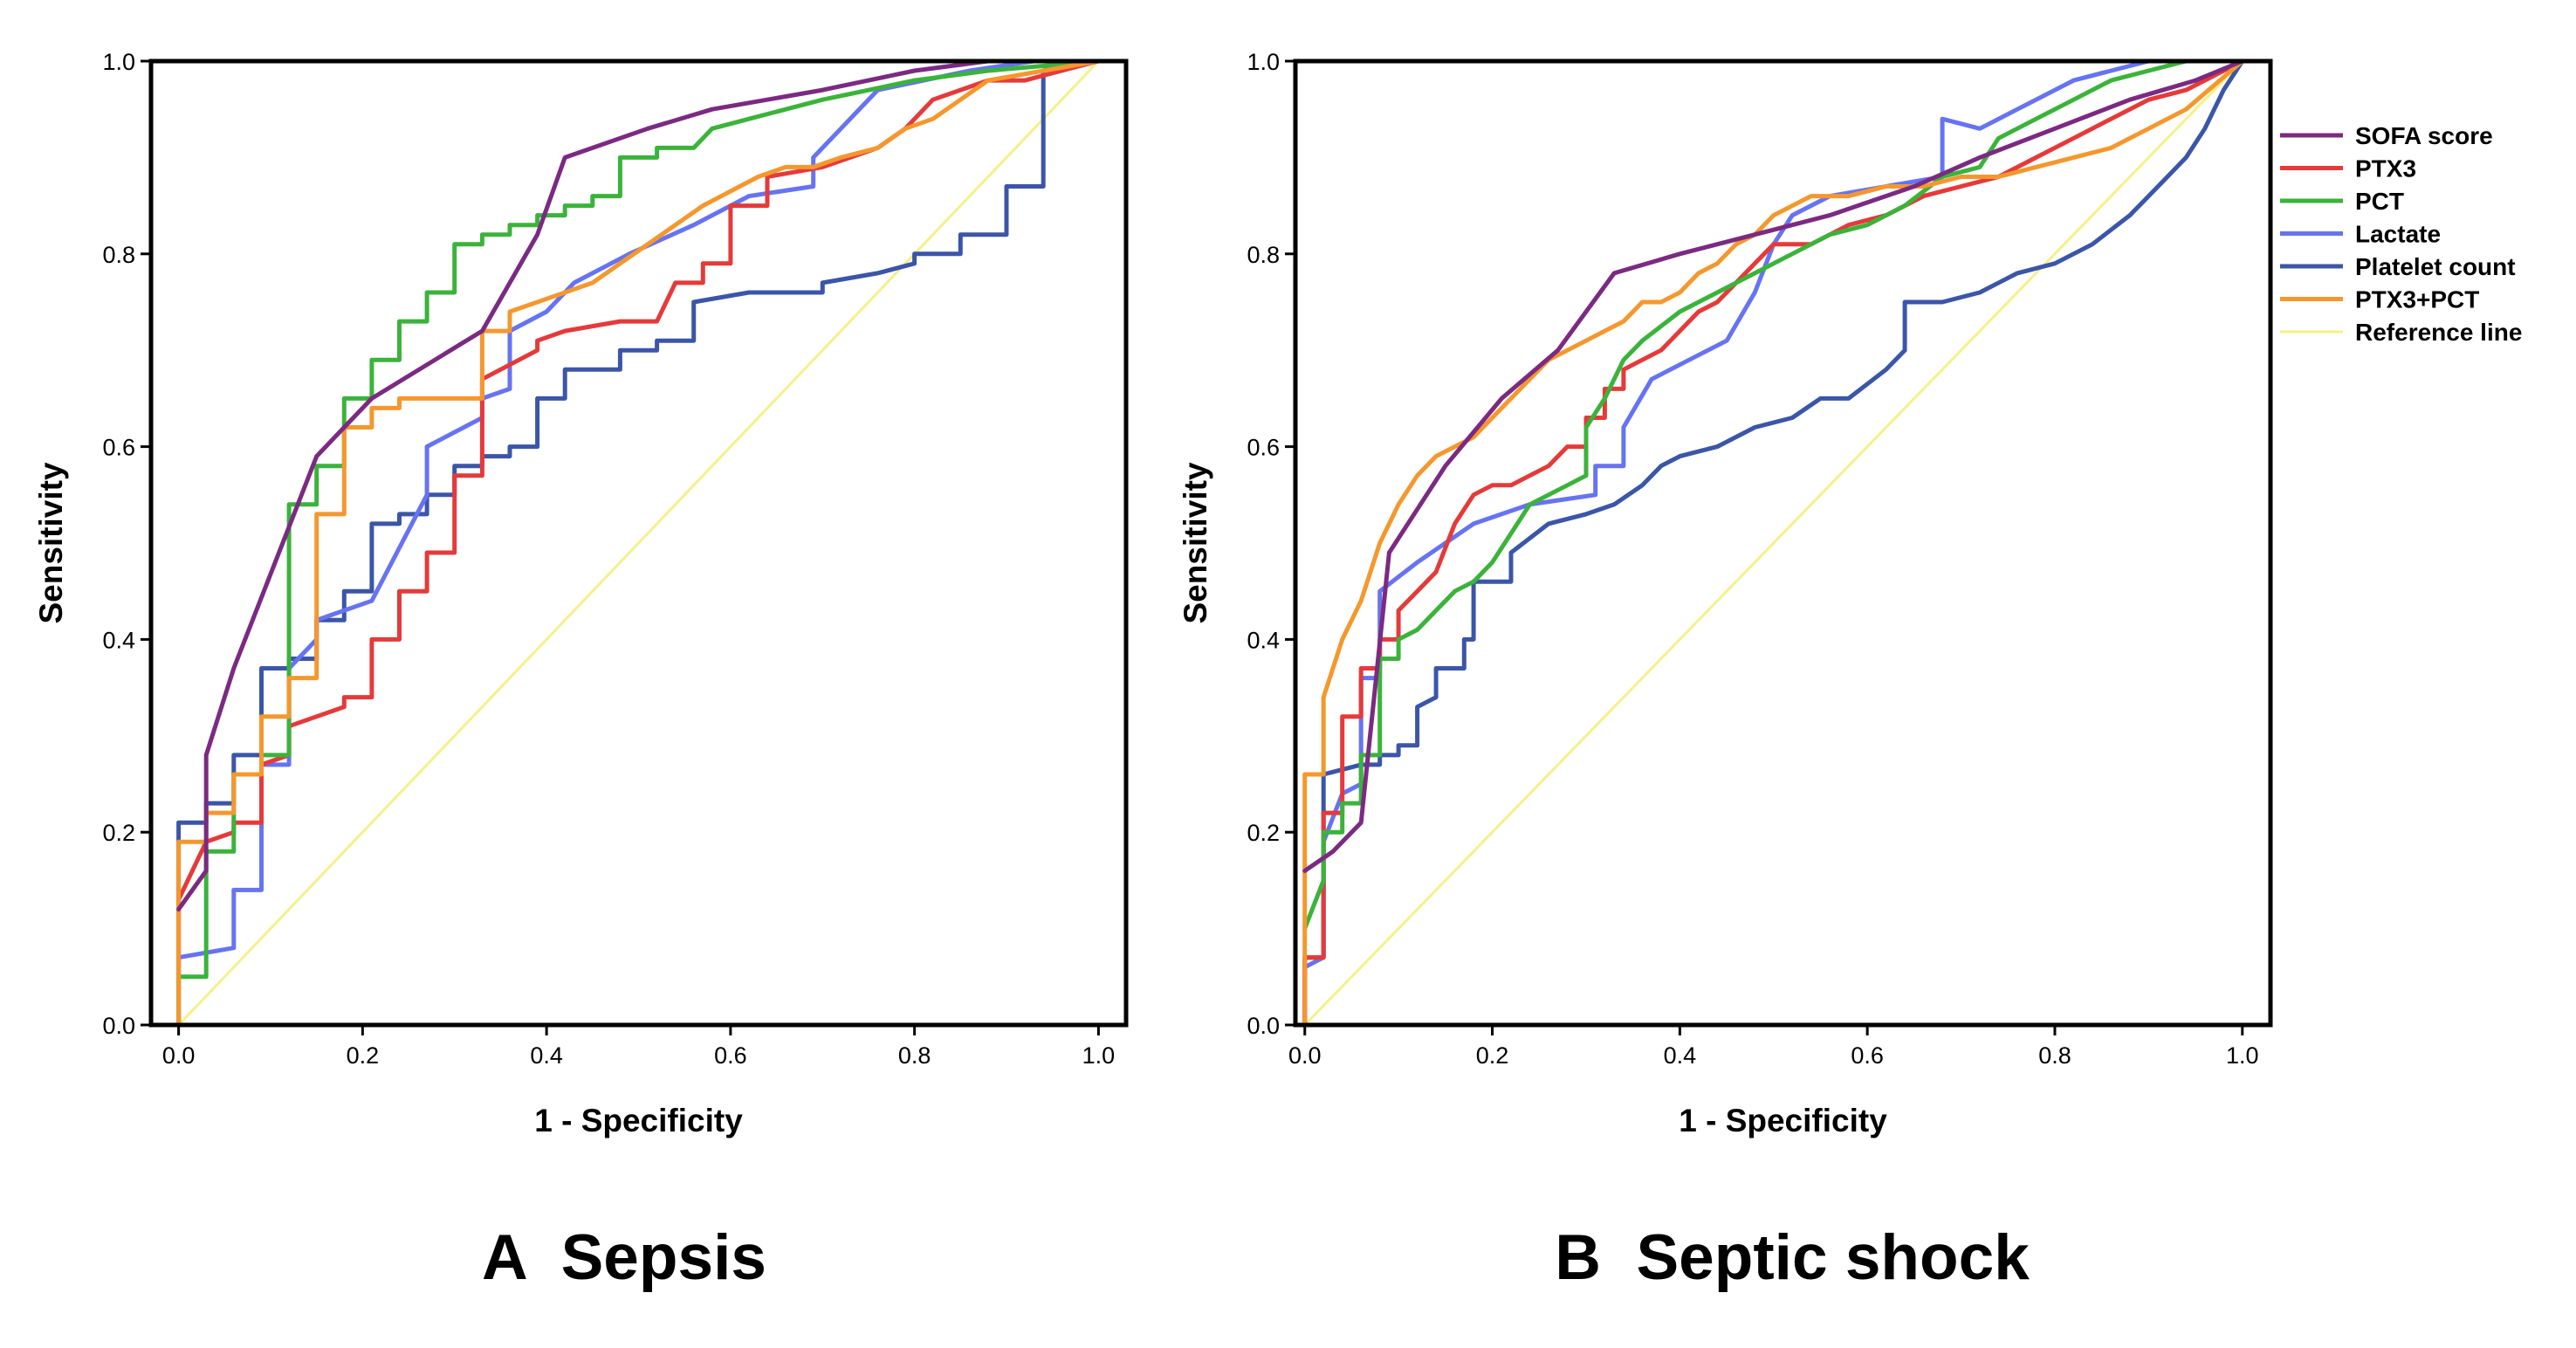  Describe the element at coordinates (118, 833) in the screenshot. I see `panel-a-y-tick-label: 0.2` at that location.